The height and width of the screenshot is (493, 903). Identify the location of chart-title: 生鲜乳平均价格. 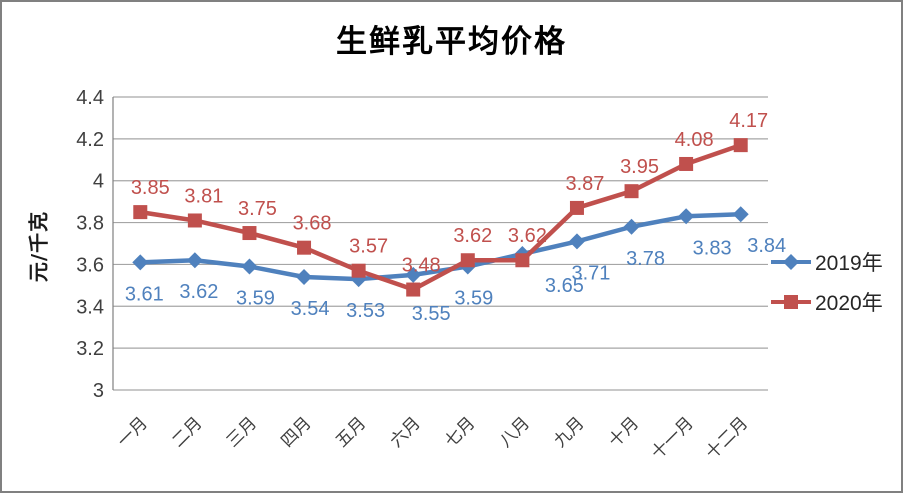
(451, 42).